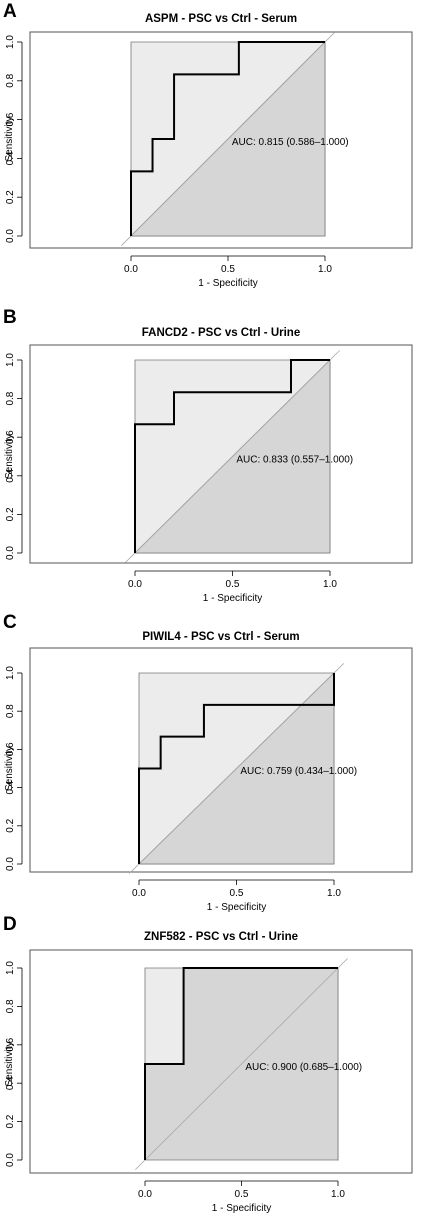 The width and height of the screenshot is (429, 1228). Describe the element at coordinates (220, 637) in the screenshot. I see `chart-title: PIWIL4 - PSC vs Ctrl - Serum` at that location.